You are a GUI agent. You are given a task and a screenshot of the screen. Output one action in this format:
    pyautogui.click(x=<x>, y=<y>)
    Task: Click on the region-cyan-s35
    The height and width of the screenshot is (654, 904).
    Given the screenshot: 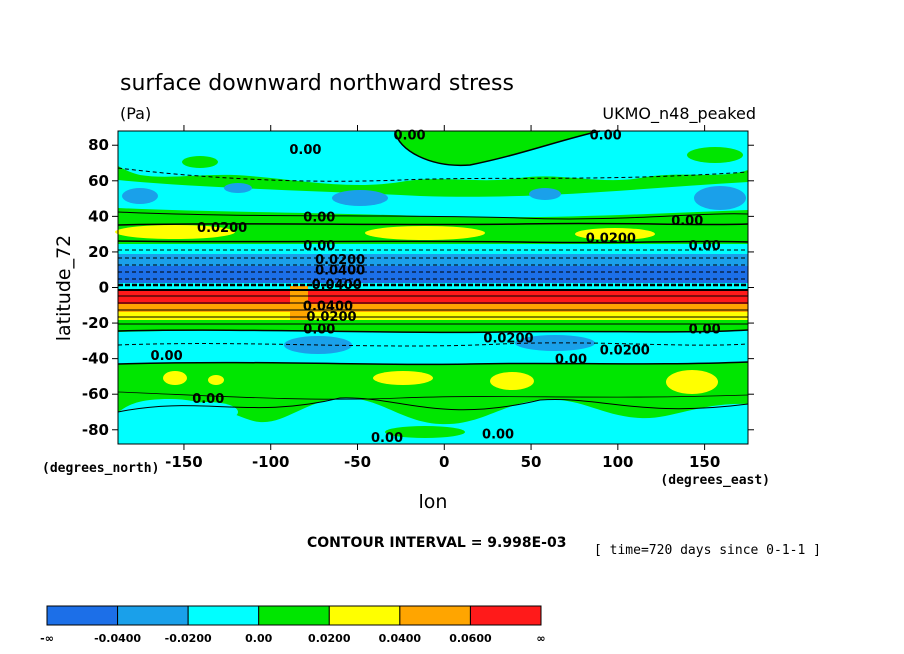 What is the action you would take?
    pyautogui.click(x=433, y=347)
    